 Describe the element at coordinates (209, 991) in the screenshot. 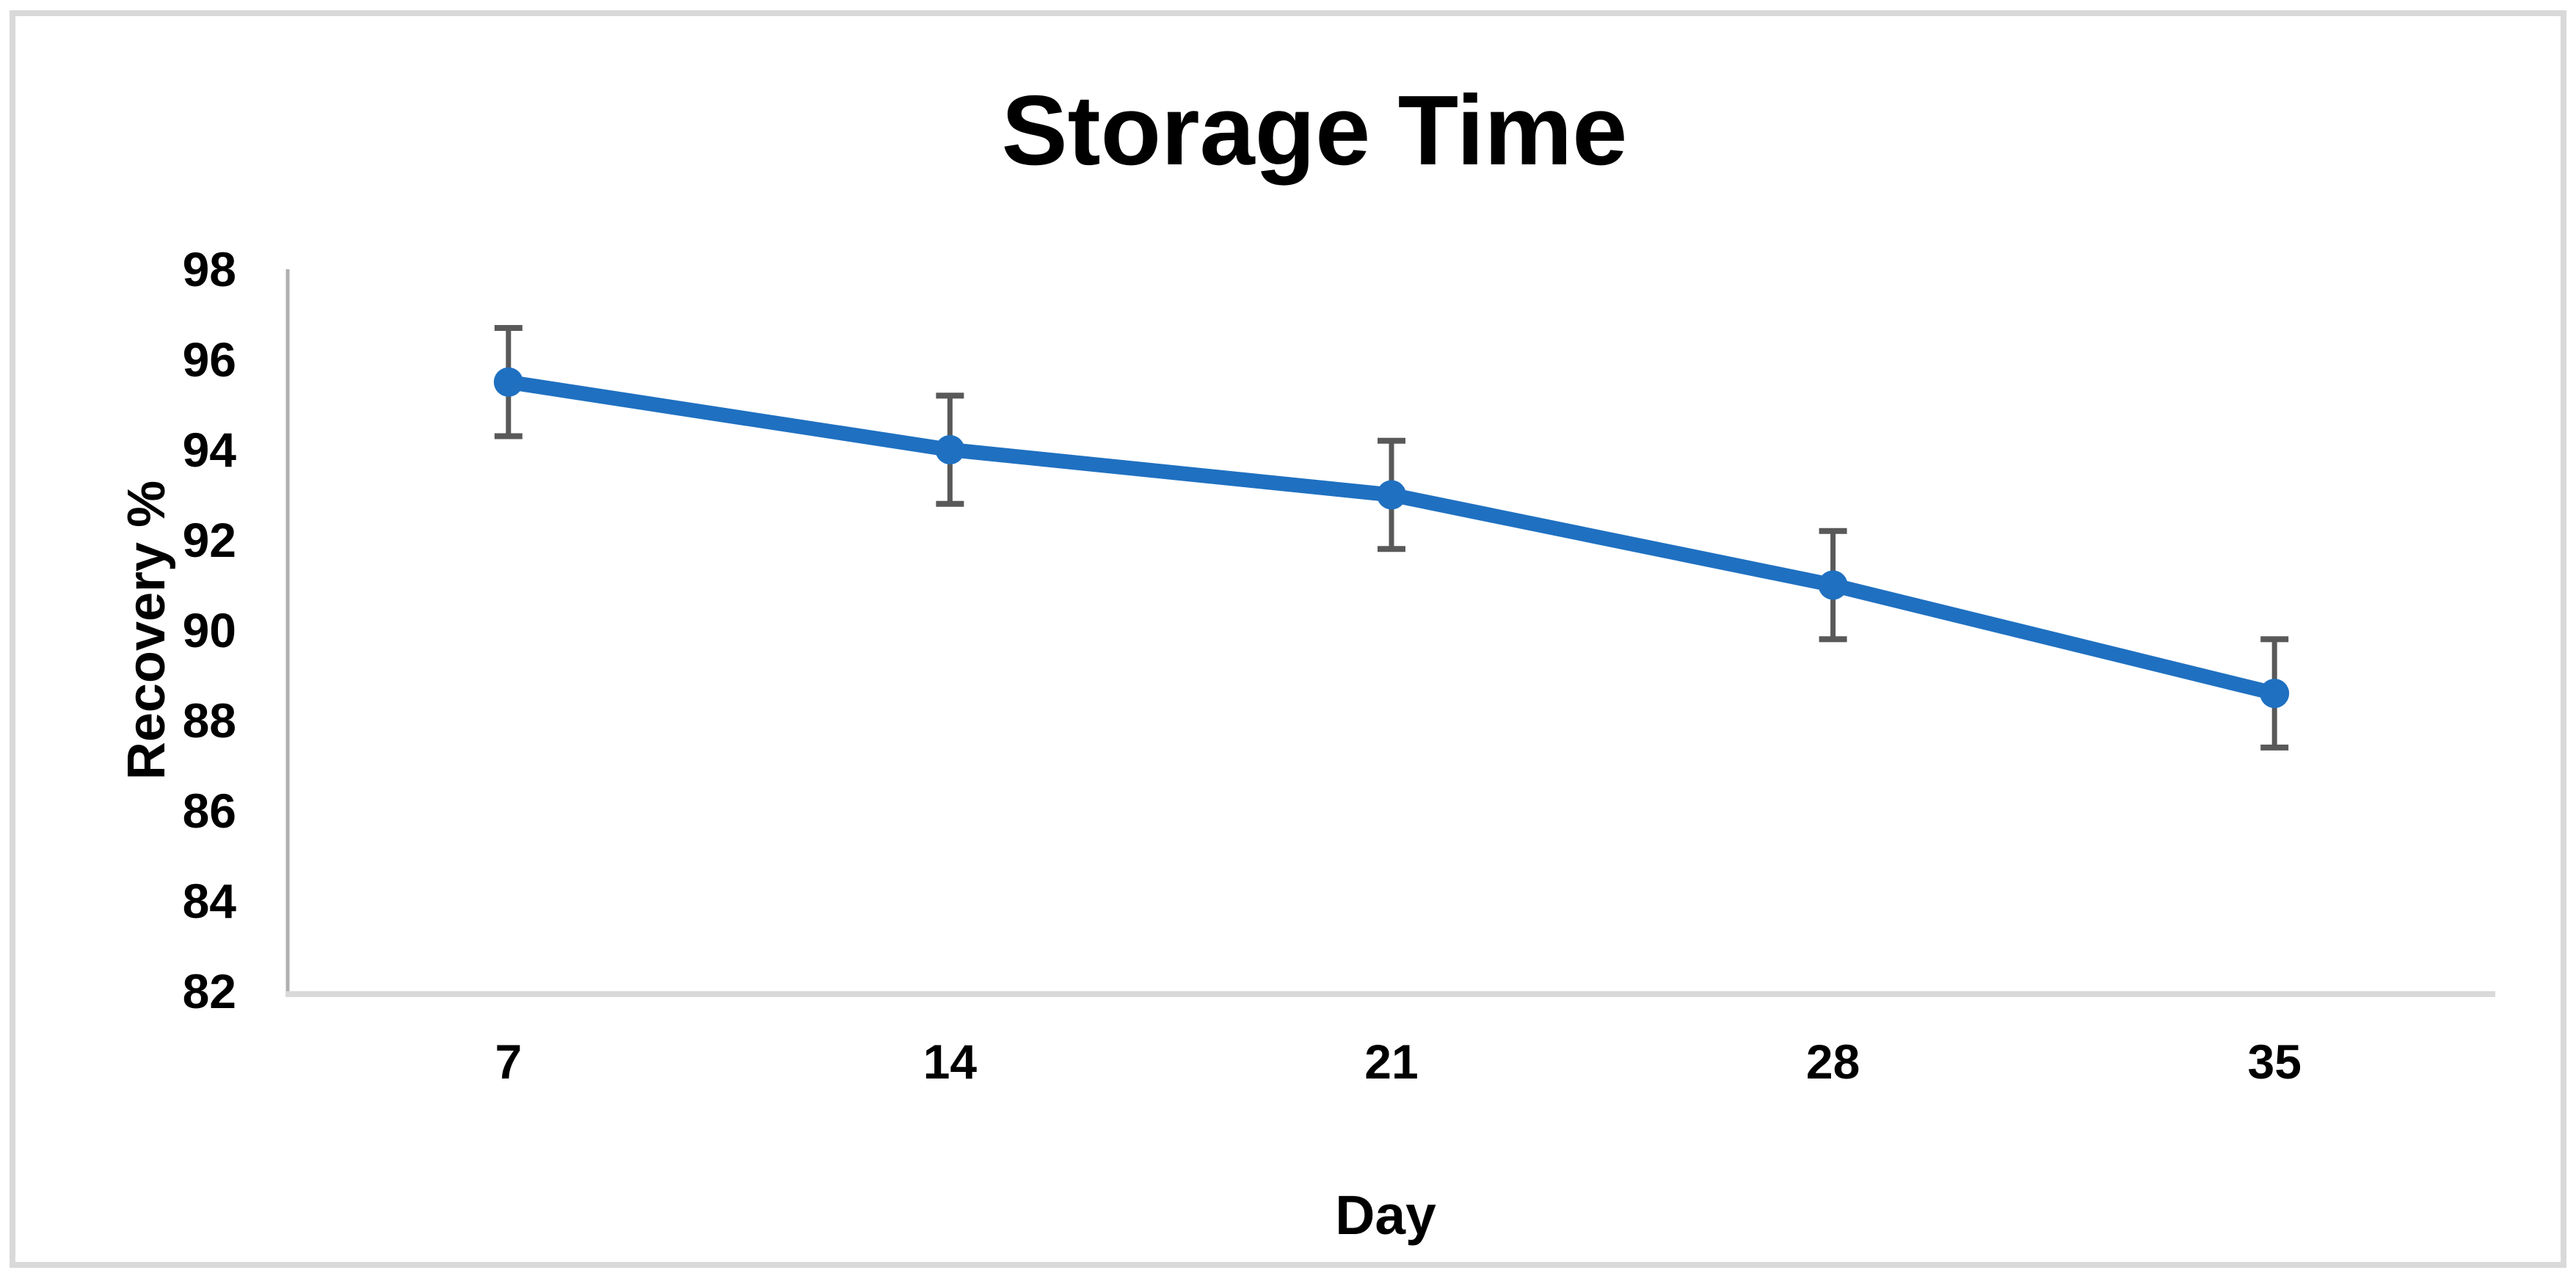

I see `y-tick-label: 82` at that location.